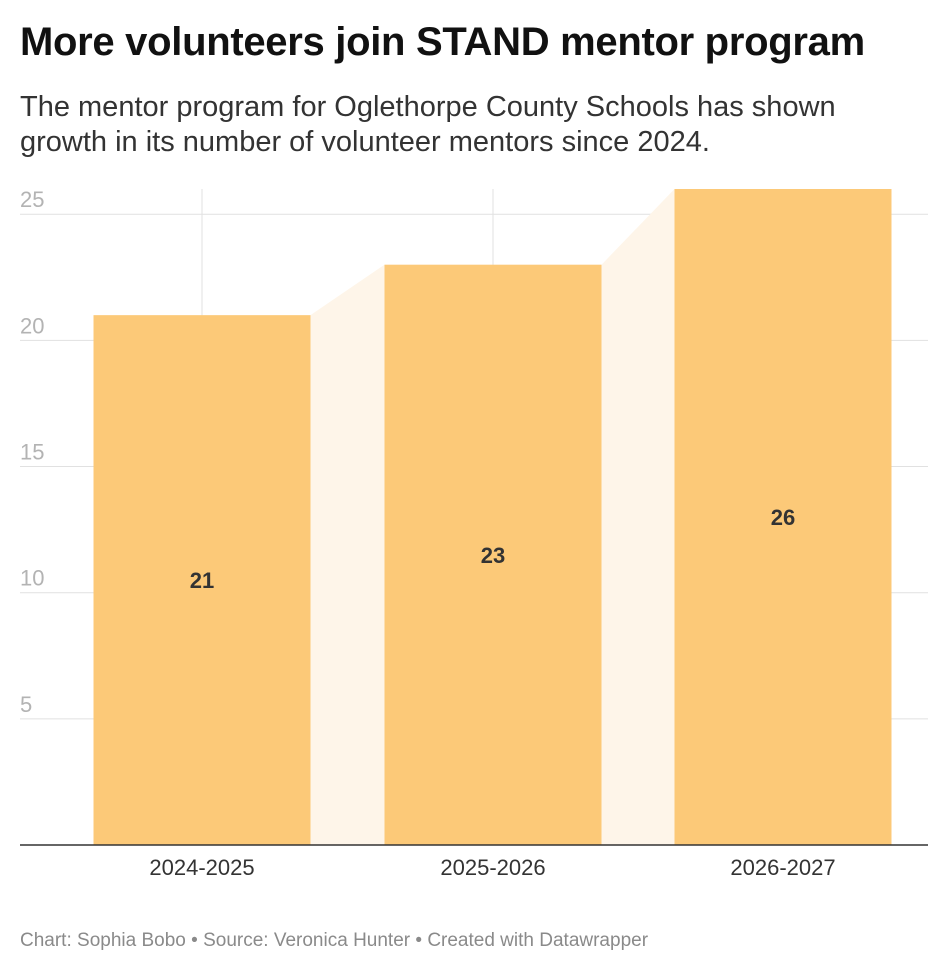 The width and height of the screenshot is (948, 976). Describe the element at coordinates (131, 940) in the screenshot. I see `credit-name: Sophia Bobo` at that location.